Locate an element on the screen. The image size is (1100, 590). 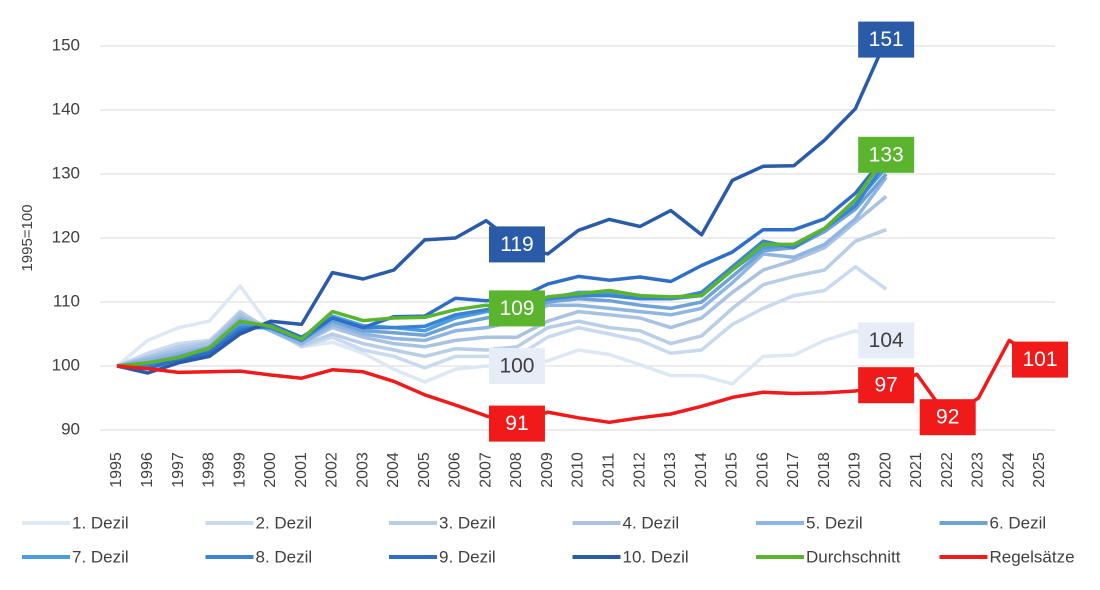
legend-label: 1. Dezil is located at coordinates (100, 522).